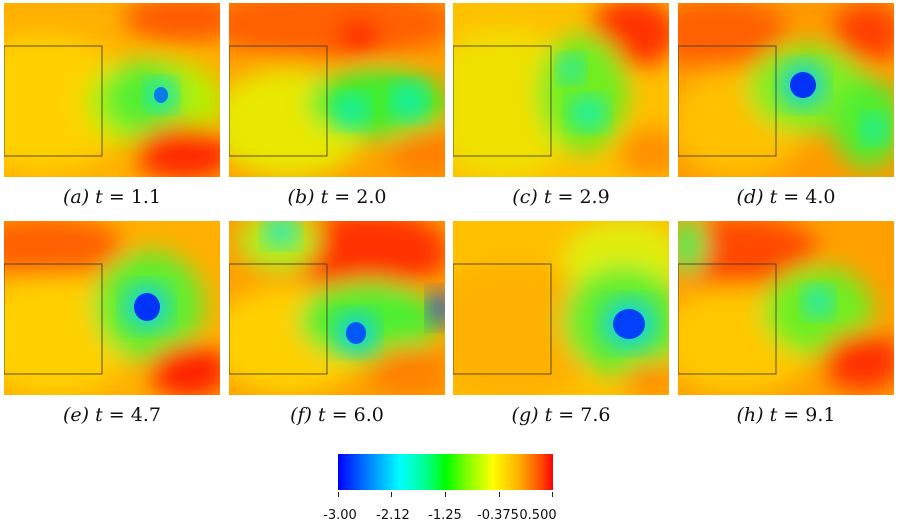 The image size is (899, 528). Describe the element at coordinates (561, 197) in the screenshot. I see `caption-c: (c) t = 2.9` at that location.